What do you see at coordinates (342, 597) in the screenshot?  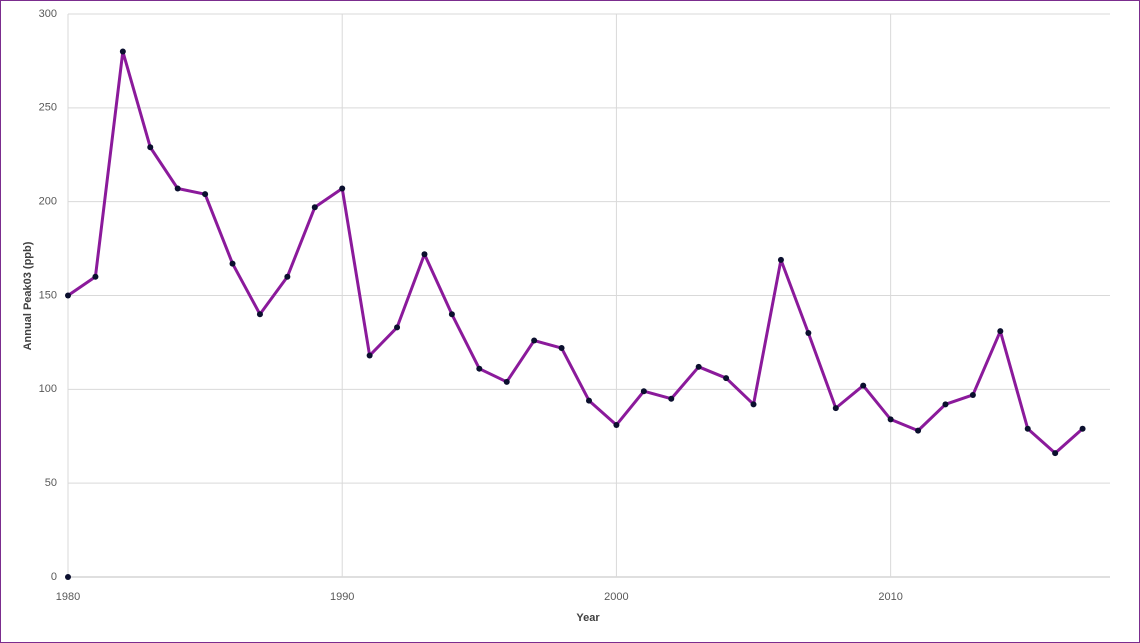 I see `x-tick-label: 1990` at bounding box center [342, 597].